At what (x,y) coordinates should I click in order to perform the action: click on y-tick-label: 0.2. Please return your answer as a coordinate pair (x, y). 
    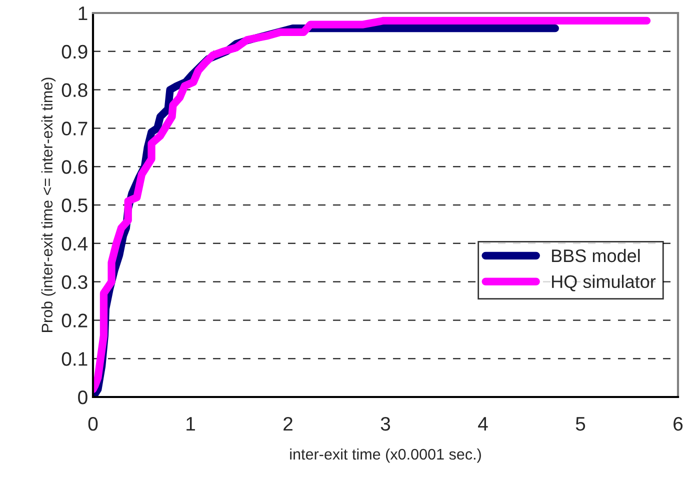
    Looking at the image, I should click on (75, 321).